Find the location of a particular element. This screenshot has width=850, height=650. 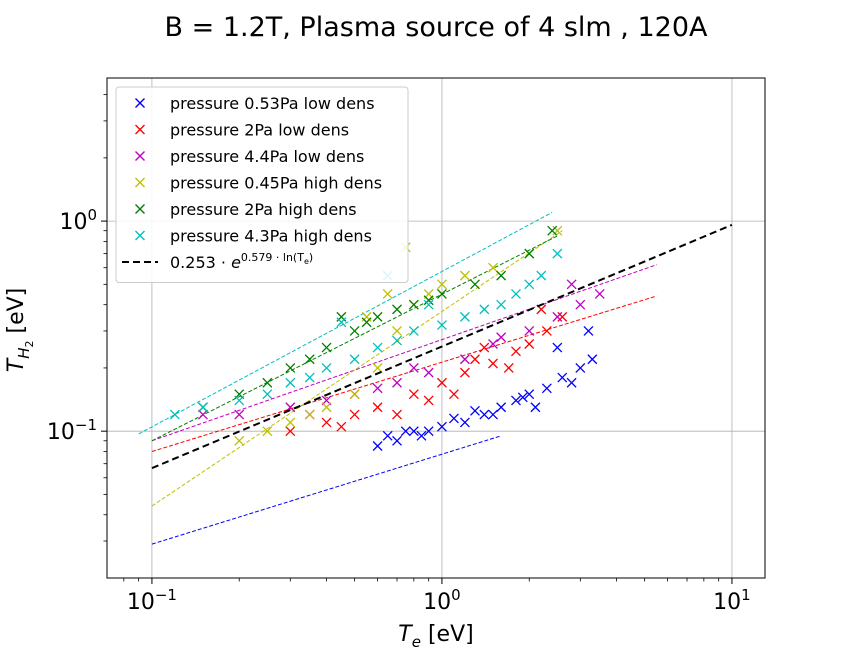

x-axis-ticks: 10−1 100 101 is located at coordinates (437, 596).